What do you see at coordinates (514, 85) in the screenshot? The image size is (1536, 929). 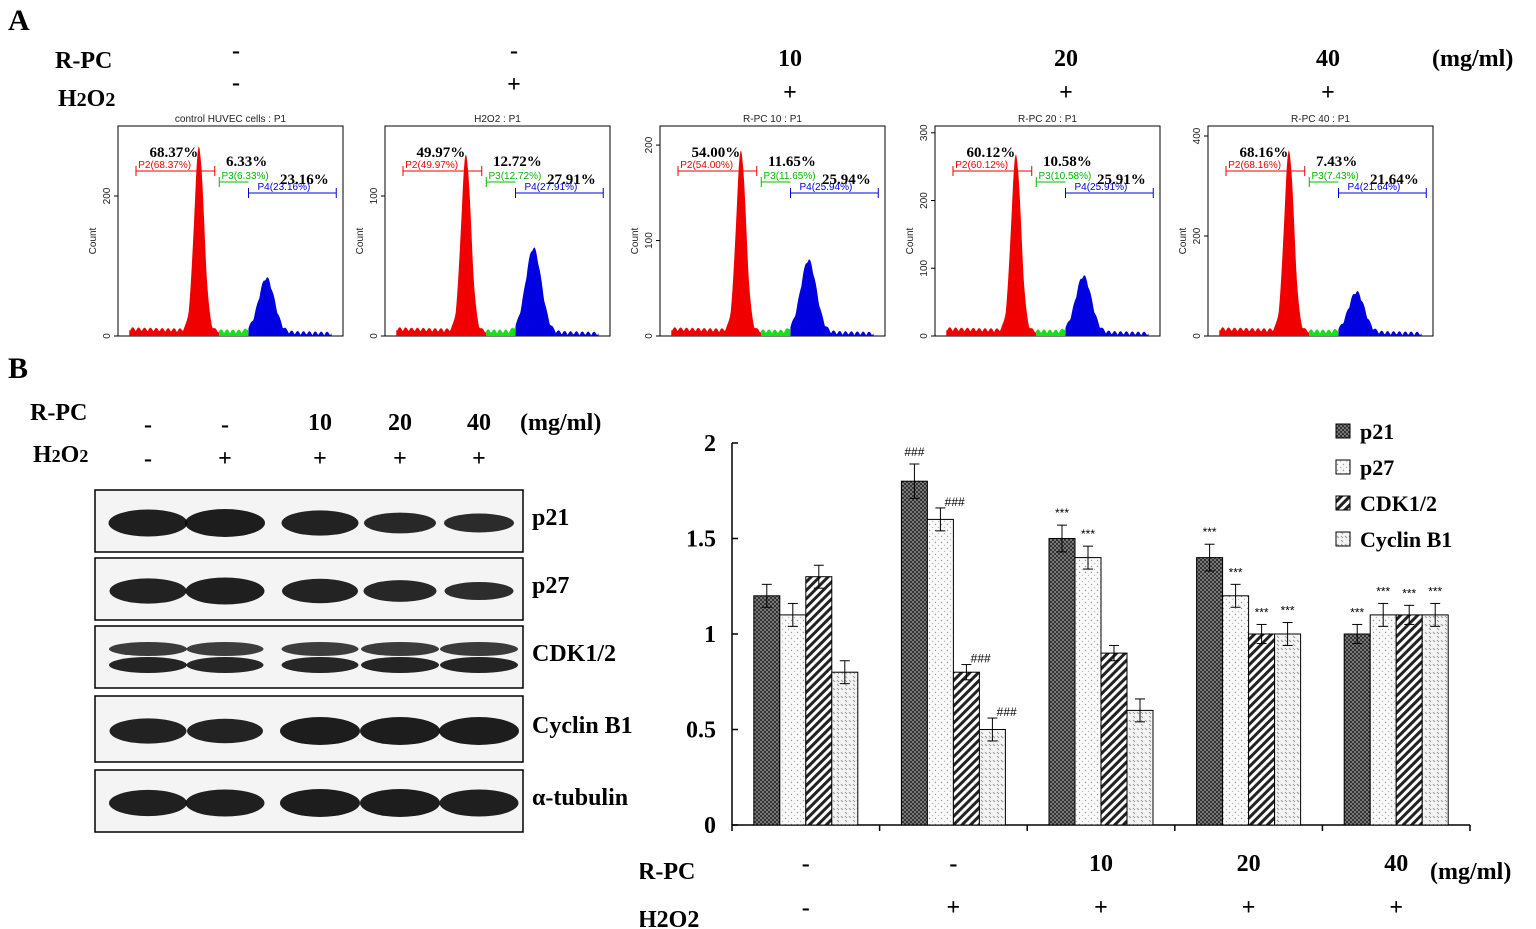 I see `panel-a-h2o2-2: +` at bounding box center [514, 85].